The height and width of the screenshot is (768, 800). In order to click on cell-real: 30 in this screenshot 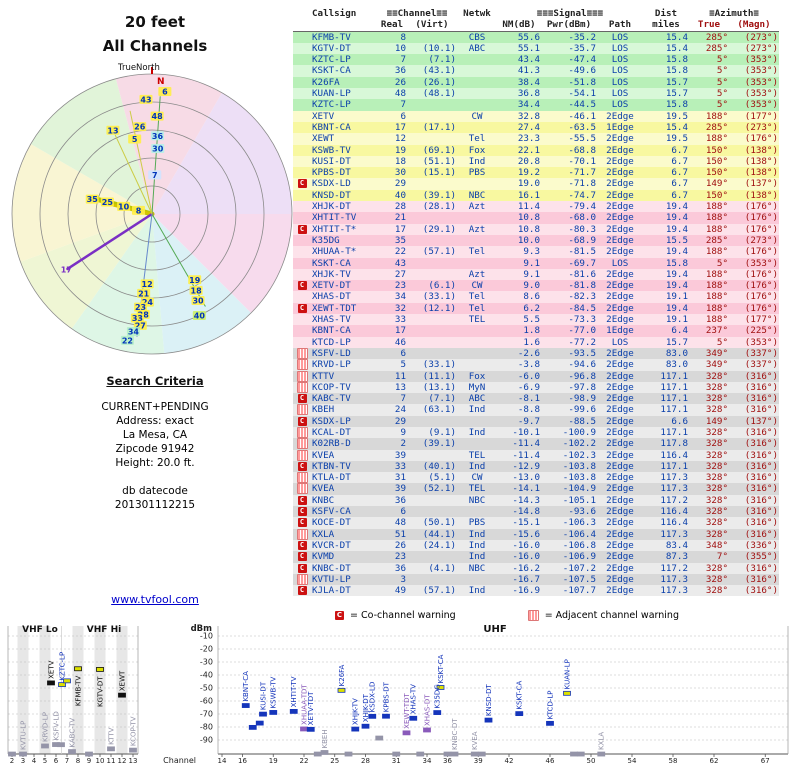, I will do `click(400, 173)`.